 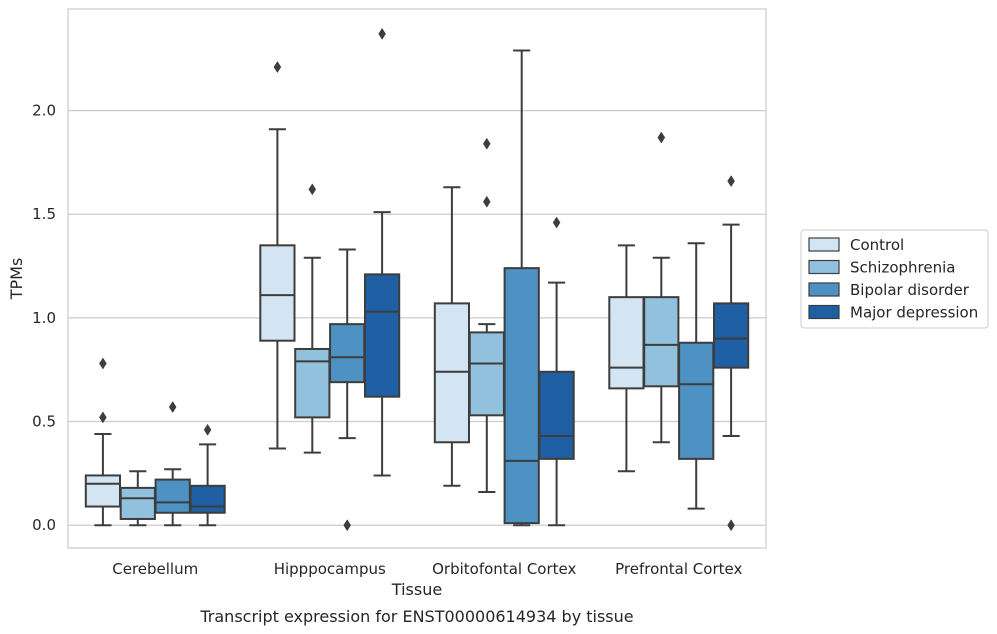 I want to click on legend-item: Bipolar disorder, so click(x=889, y=290).